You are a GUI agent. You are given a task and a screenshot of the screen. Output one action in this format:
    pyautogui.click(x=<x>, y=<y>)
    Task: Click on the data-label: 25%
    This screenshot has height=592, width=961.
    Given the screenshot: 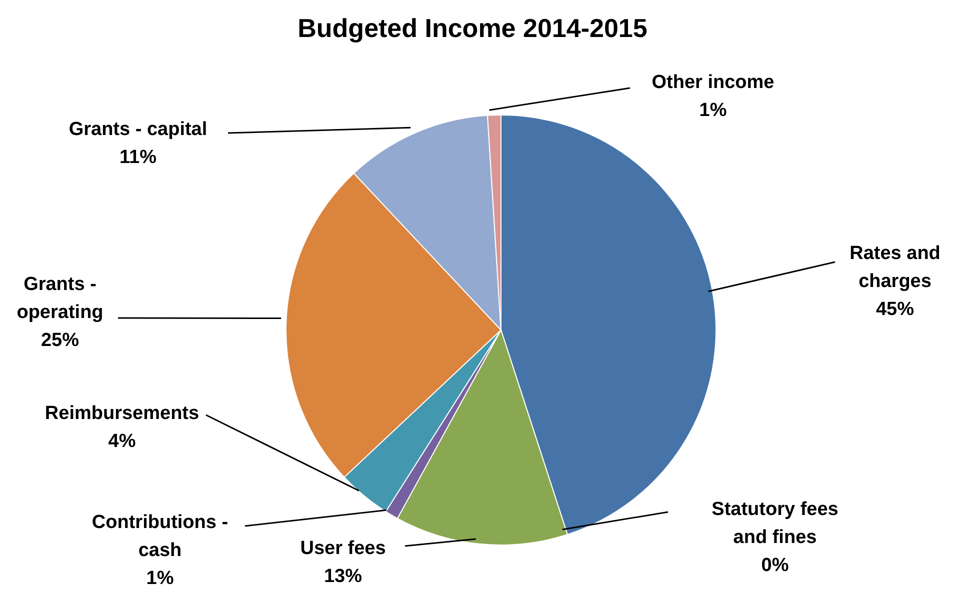 What is the action you would take?
    pyautogui.click(x=60, y=340)
    